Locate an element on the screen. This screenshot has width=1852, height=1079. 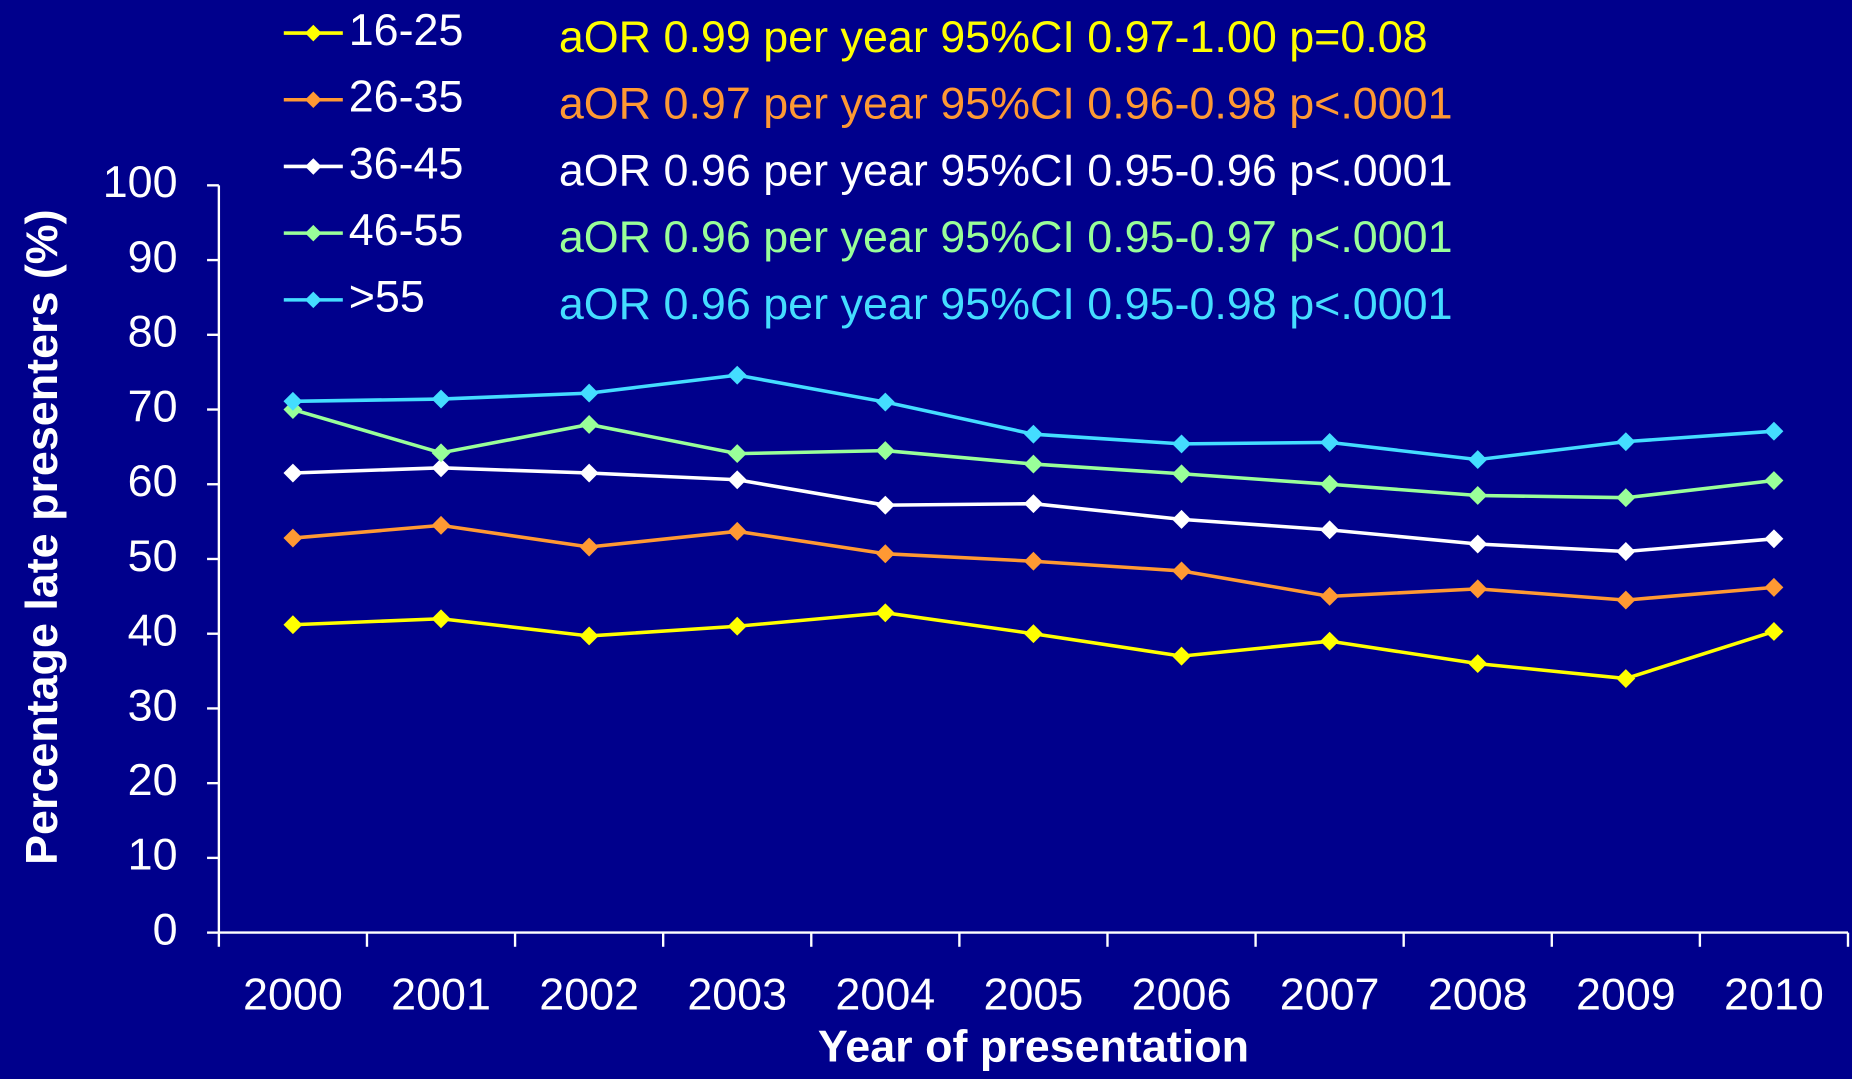
x-tick-label: 2000 is located at coordinates (293, 993).